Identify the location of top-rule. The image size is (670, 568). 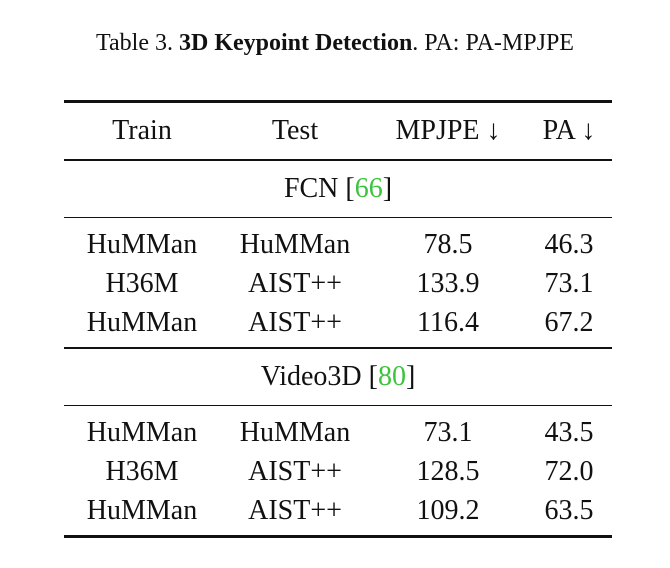
(338, 101).